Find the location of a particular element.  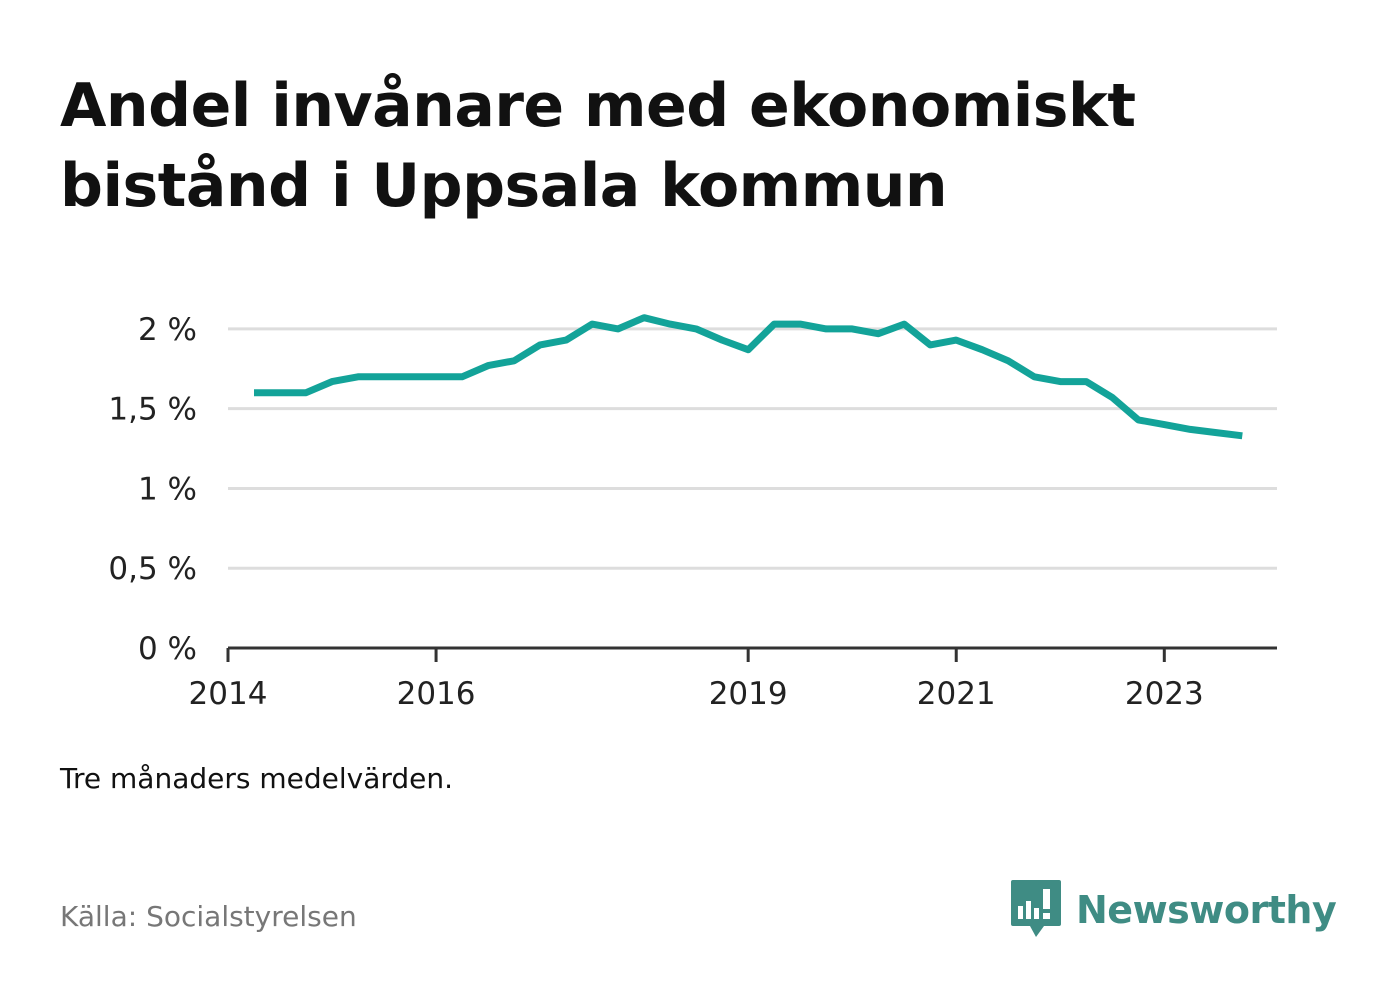

x-tick-label: 2014 is located at coordinates (228, 694).